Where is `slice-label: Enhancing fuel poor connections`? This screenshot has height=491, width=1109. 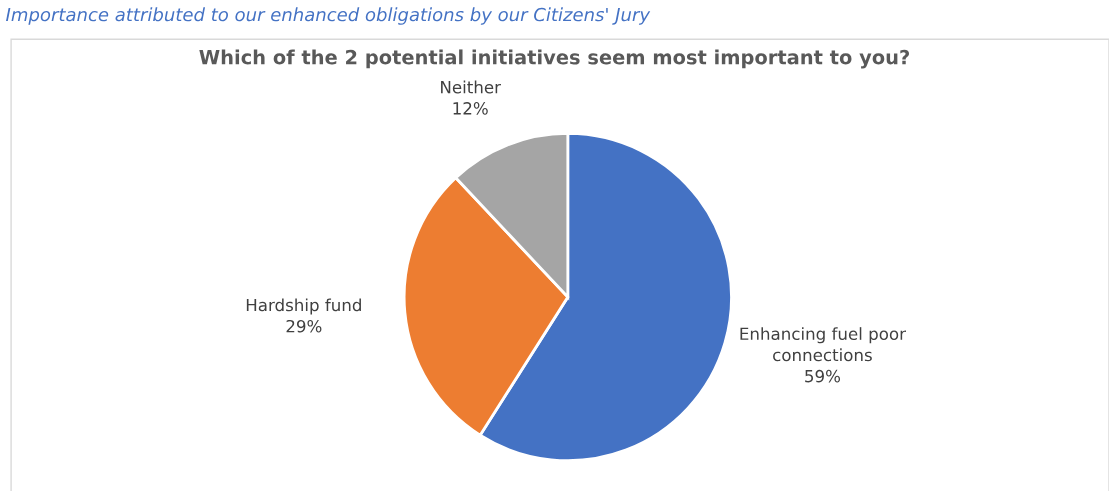
slice-label: Enhancing fuel poor connections is located at coordinates (823, 344).